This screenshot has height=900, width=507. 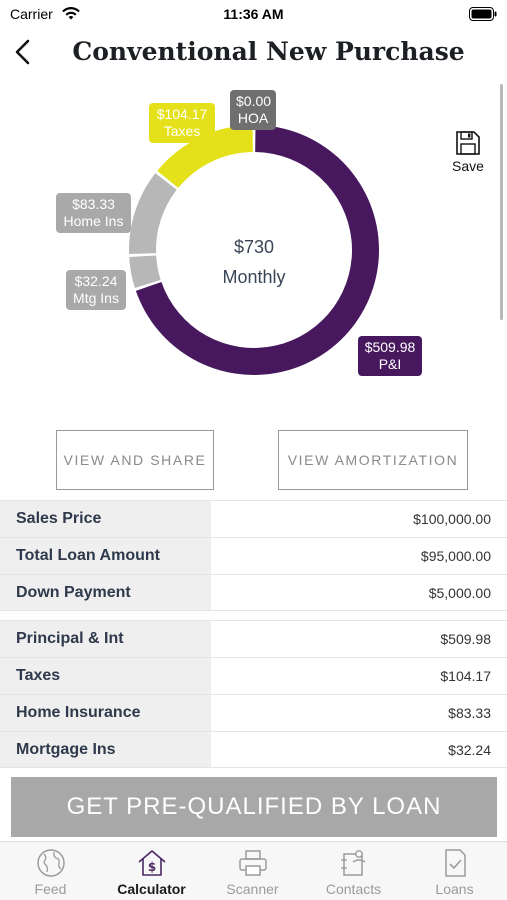 I want to click on loan-document-icon, so click(x=455, y=863).